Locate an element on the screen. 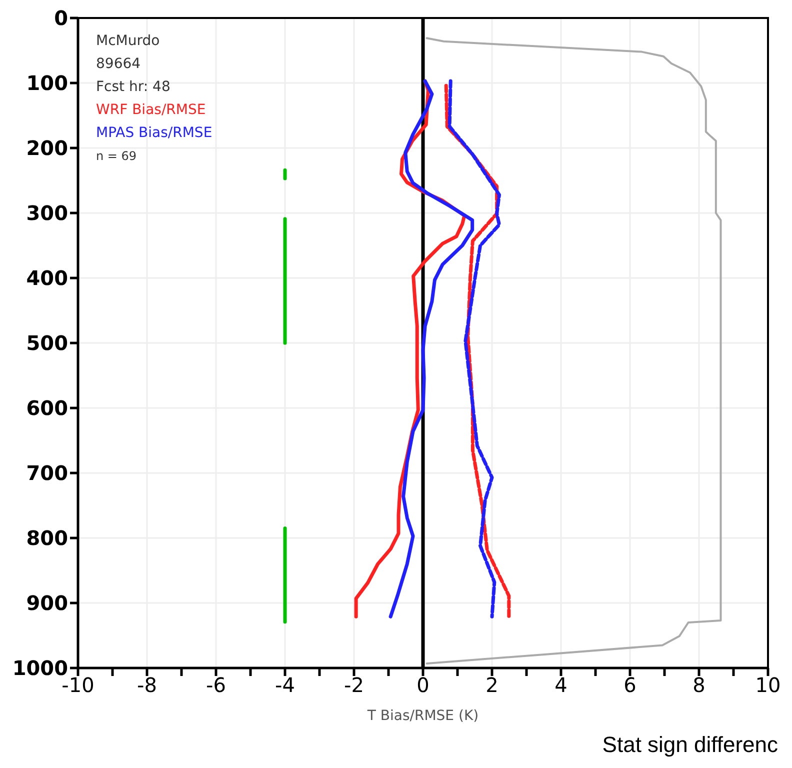 This screenshot has width=792, height=768. x-axis-title: T Bias/RMSE (K) is located at coordinates (422, 716).